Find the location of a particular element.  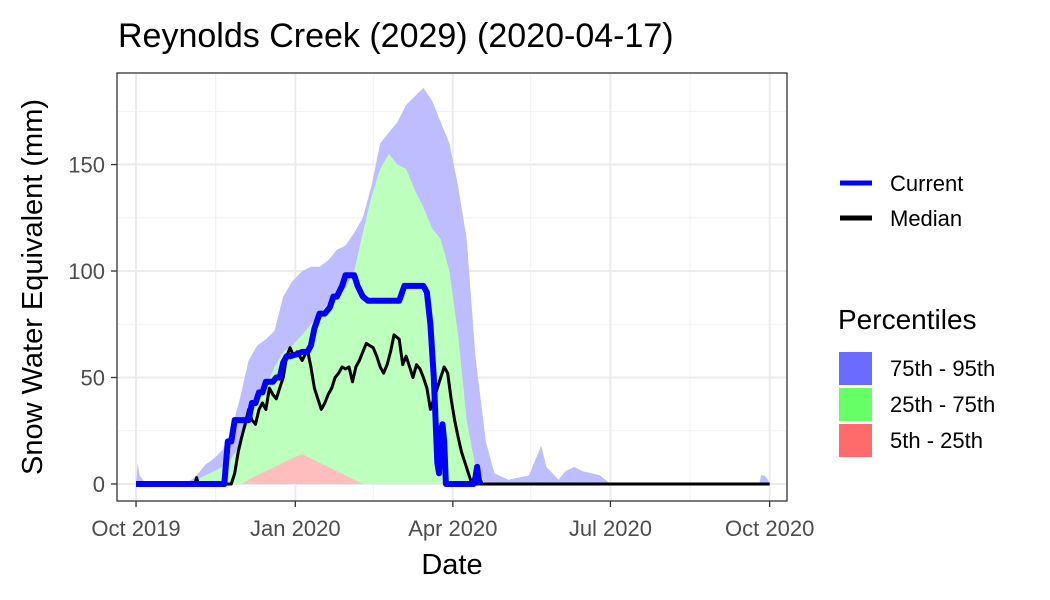

legend-p5-25-swatch is located at coordinates (855, 440).